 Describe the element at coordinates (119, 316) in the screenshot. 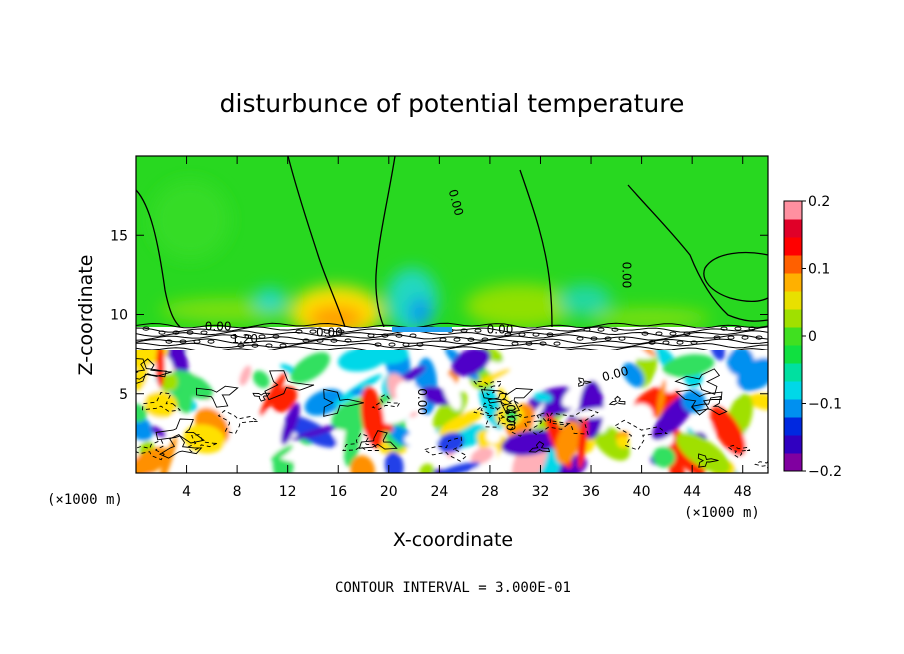

I see `y-tick-label: 10` at that location.